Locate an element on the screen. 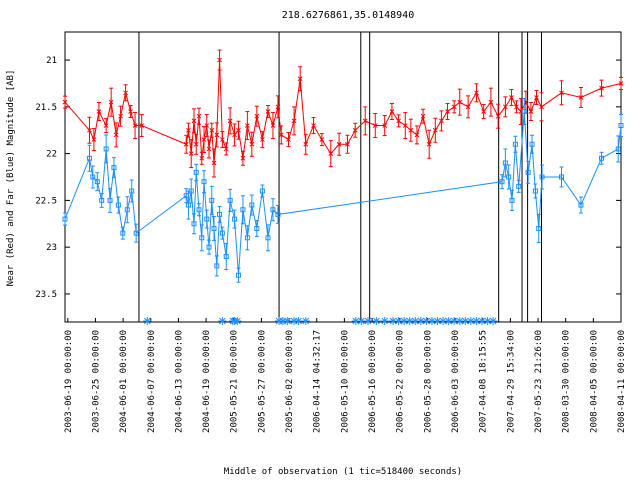 Image resolution: width=640 pixels, height=480 pixels. x-tick-label-5: 2004-06-19 00:00:00 is located at coordinates (207, 381).